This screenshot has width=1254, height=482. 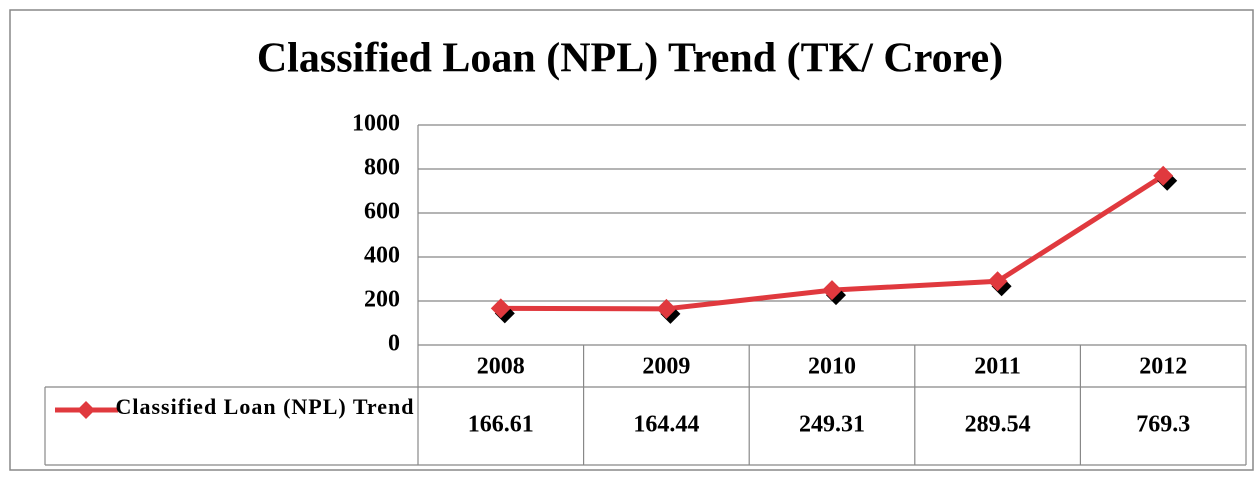 I want to click on chart-title: Classified Loan (NPL) Trend (TK/ Crore), so click(x=630, y=59).